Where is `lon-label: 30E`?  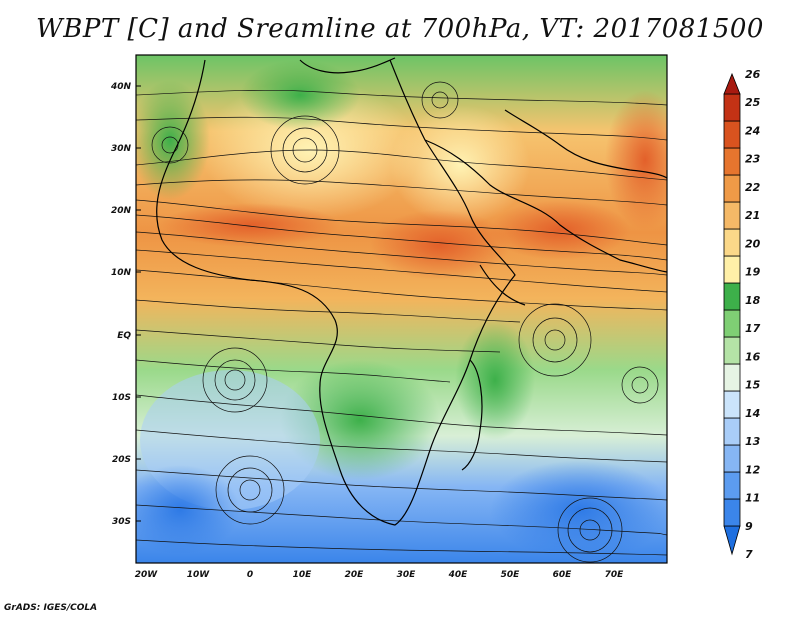
lon-label: 30E is located at coordinates (407, 575).